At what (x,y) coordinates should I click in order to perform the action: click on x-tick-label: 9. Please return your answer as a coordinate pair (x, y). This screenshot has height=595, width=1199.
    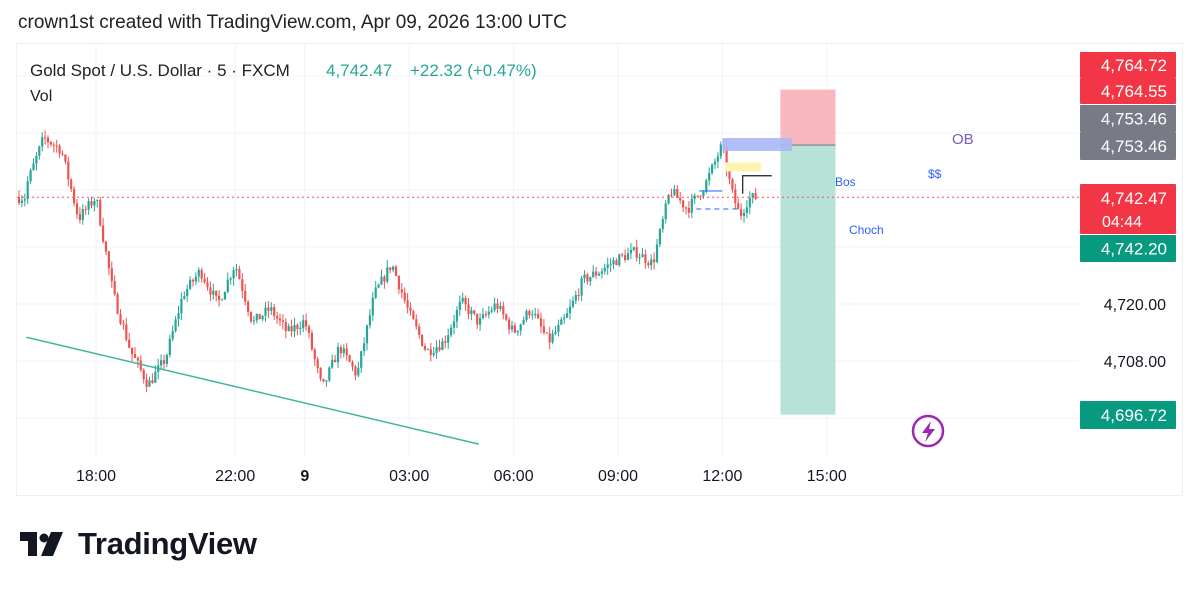
    Looking at the image, I should click on (304, 476).